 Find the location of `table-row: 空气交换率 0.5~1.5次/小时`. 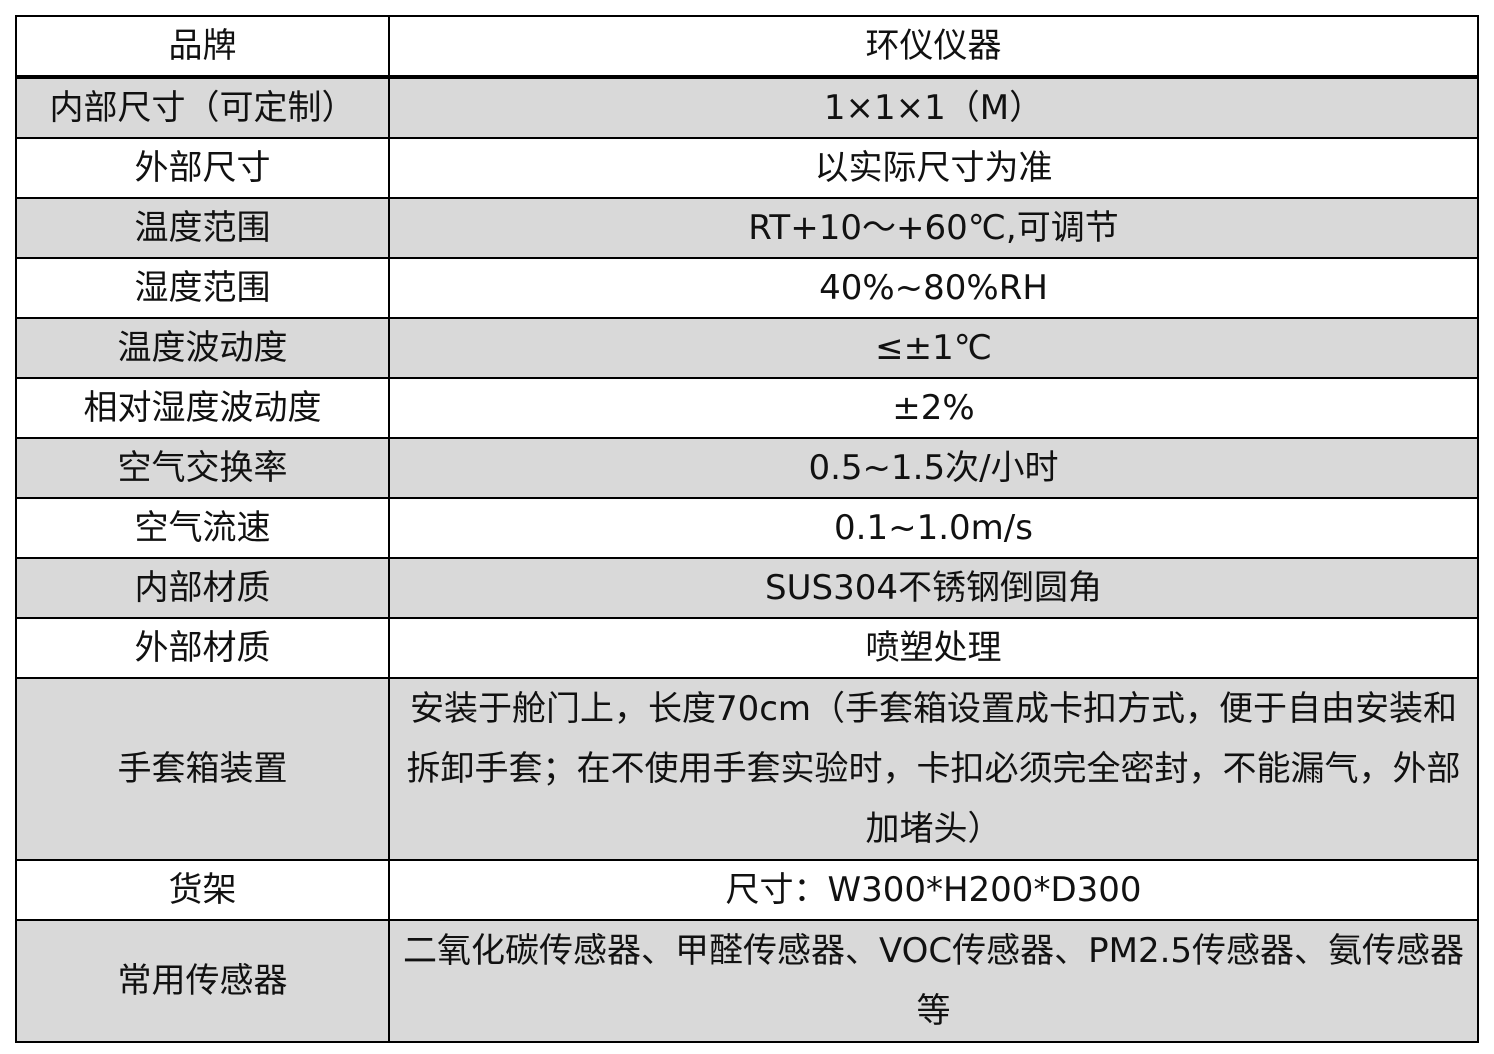

table-row: 空气交换率 0.5~1.5次/小时 is located at coordinates (747, 468).